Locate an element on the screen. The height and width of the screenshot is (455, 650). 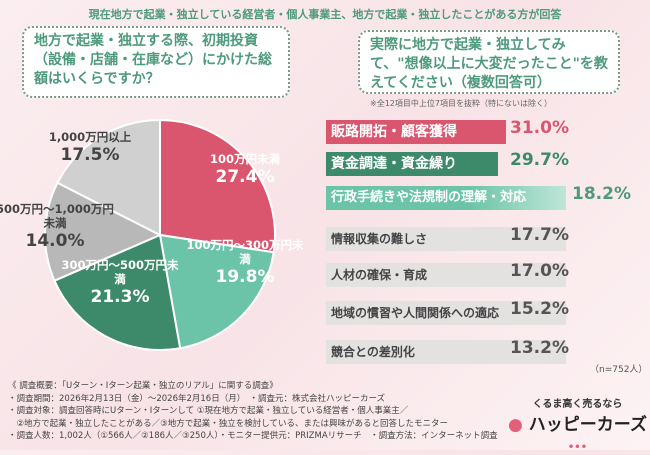
logo: くるま高く売るなら ● ハッピーカーズ••• is located at coordinates (577, 425).